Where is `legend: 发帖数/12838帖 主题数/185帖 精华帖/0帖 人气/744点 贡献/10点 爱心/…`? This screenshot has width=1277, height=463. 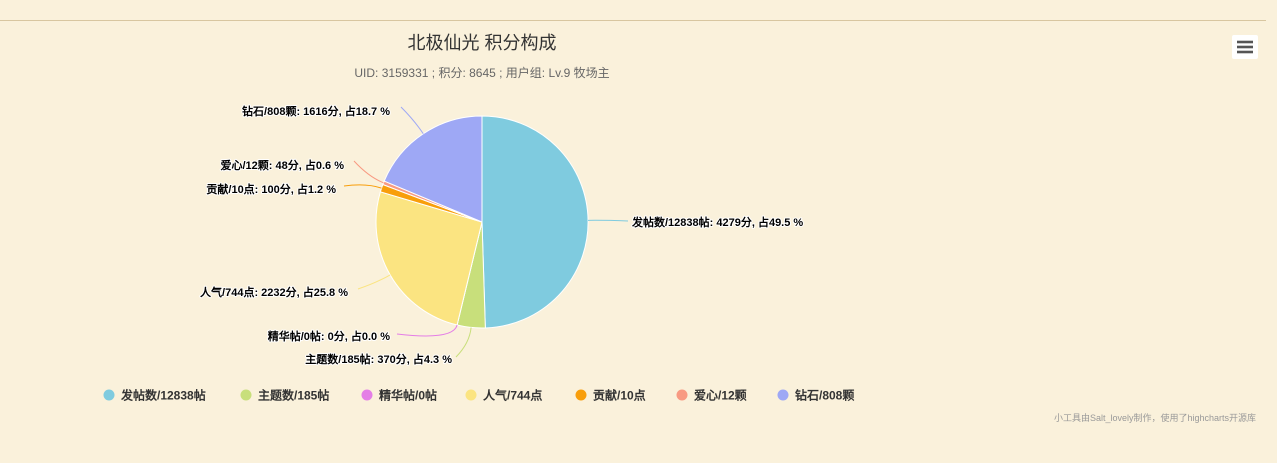
legend: 发帖数/12838帖 主题数/185帖 精华帖/0帖 人气/744点 贡献/10点 爱心/… is located at coordinates (479, 395).